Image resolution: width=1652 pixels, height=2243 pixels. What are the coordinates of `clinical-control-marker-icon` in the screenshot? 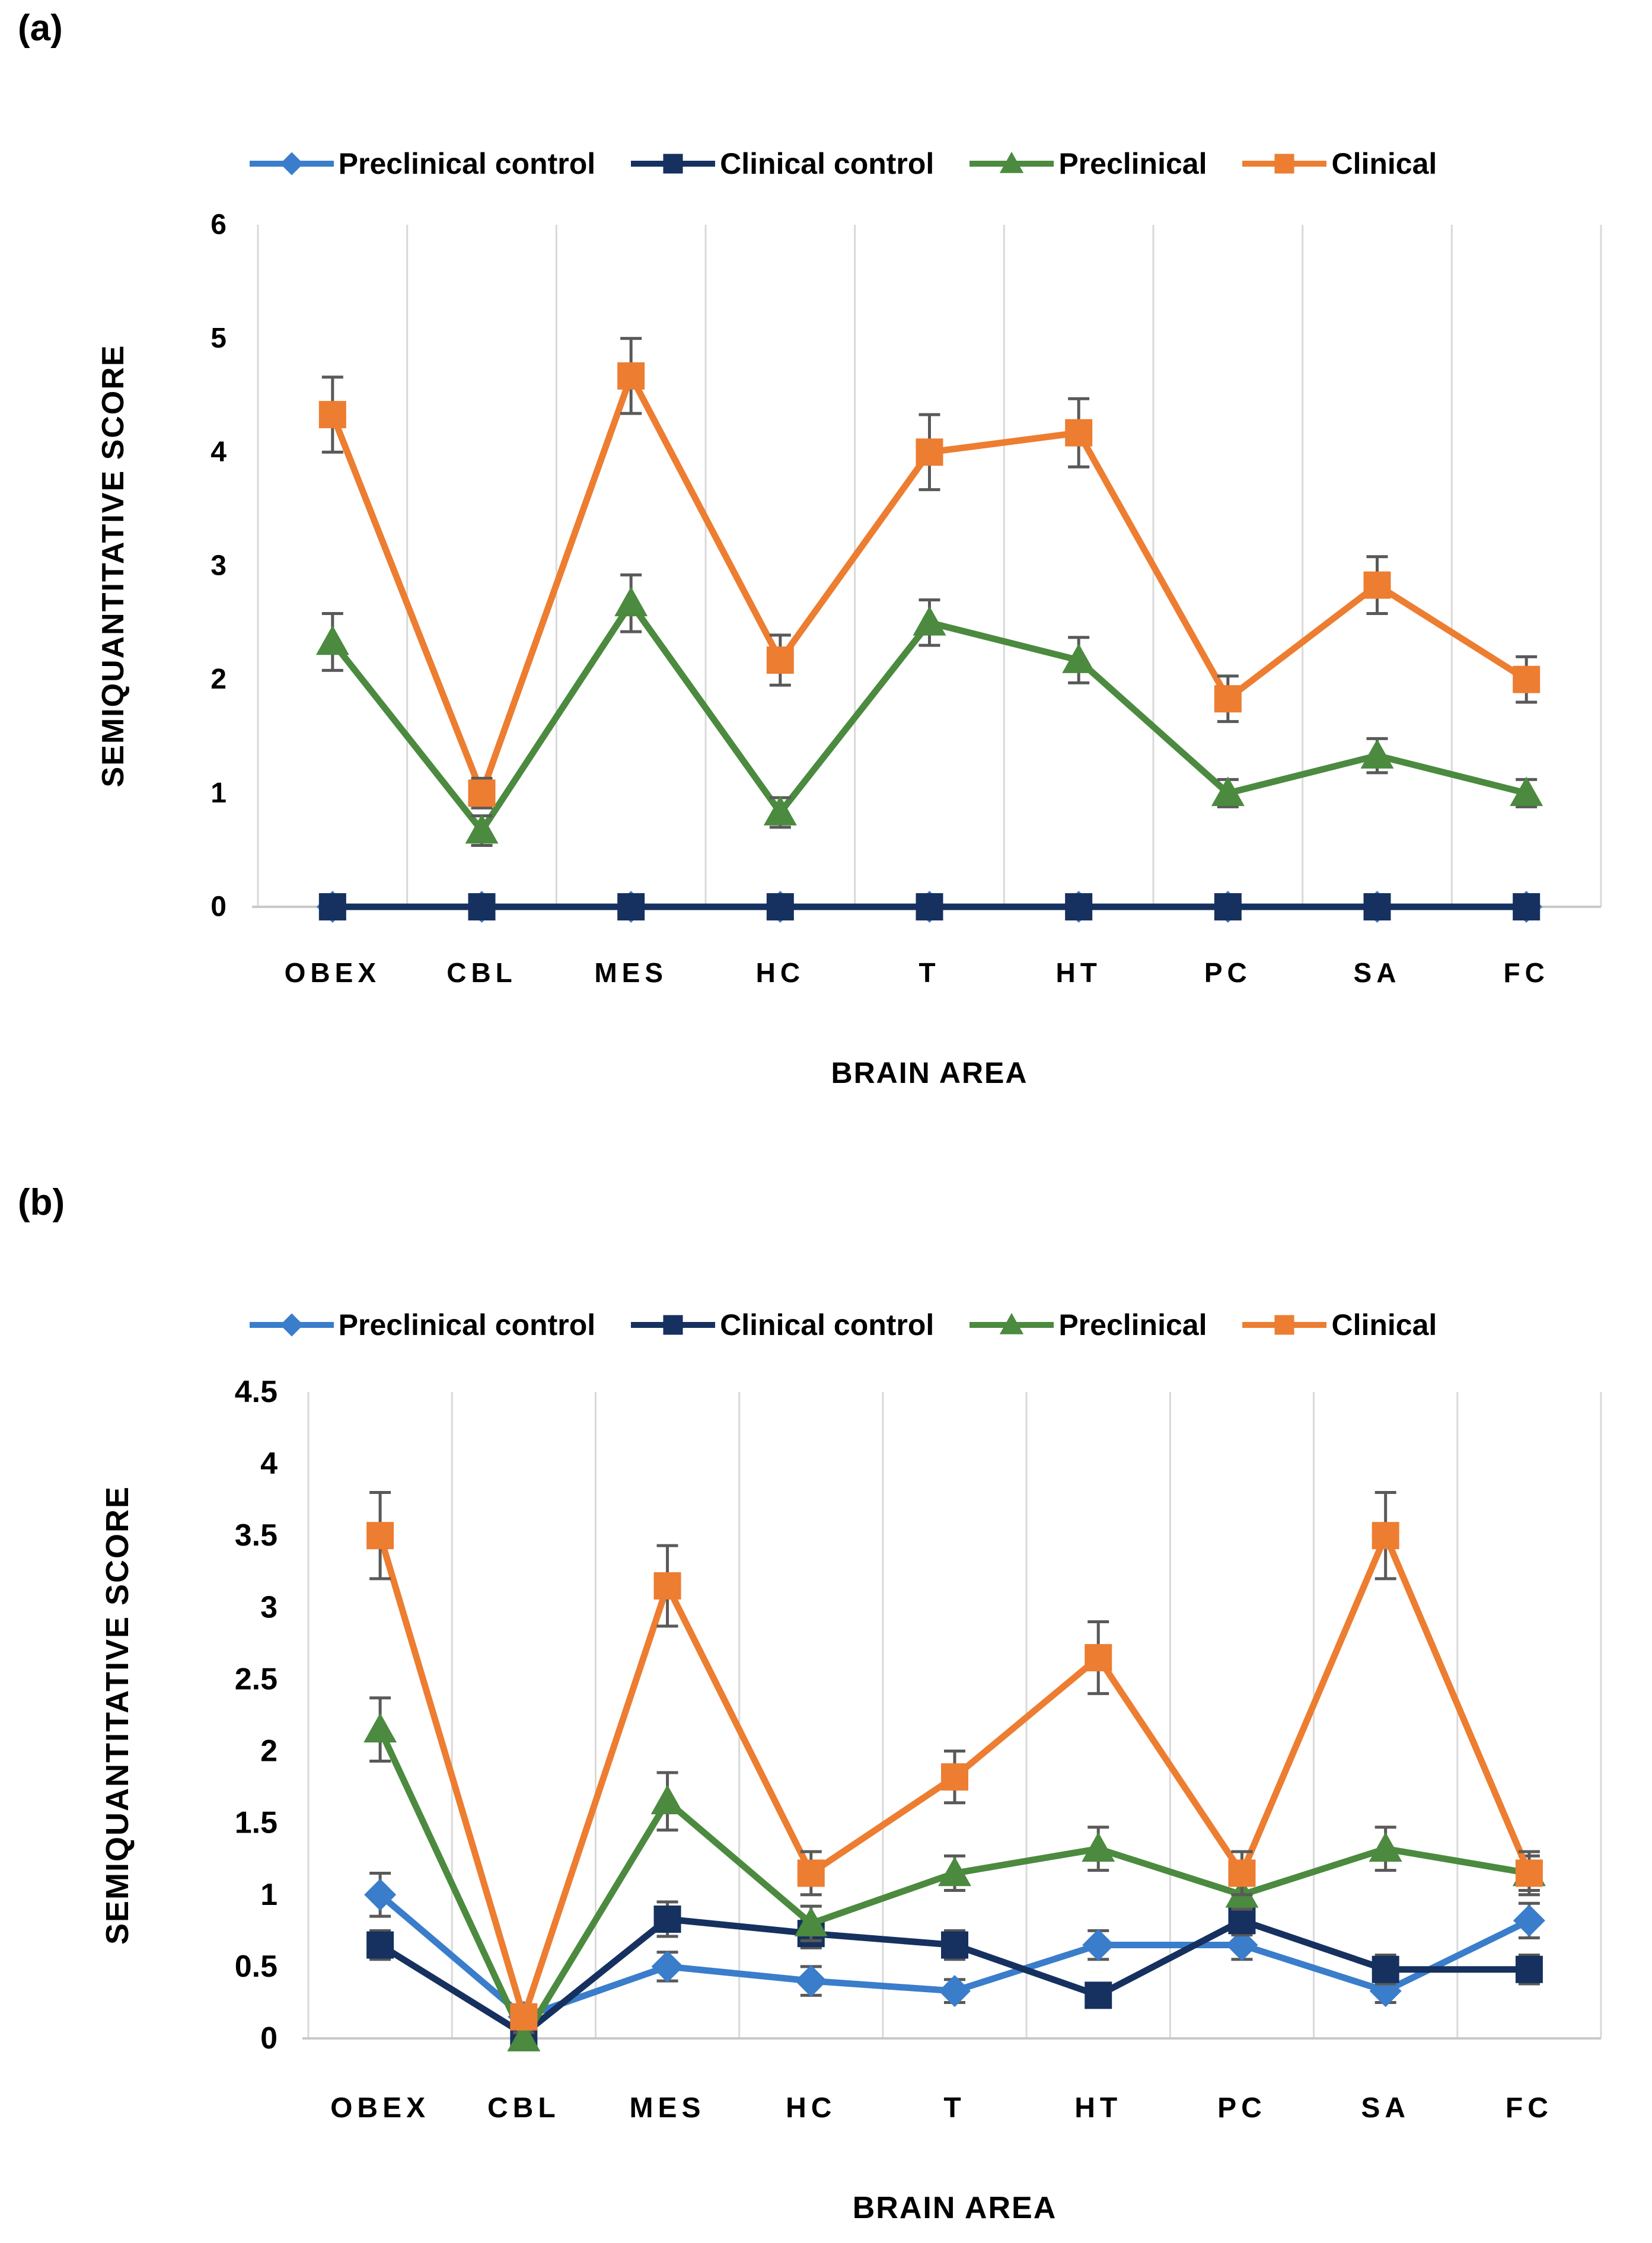 It's located at (673, 1325).